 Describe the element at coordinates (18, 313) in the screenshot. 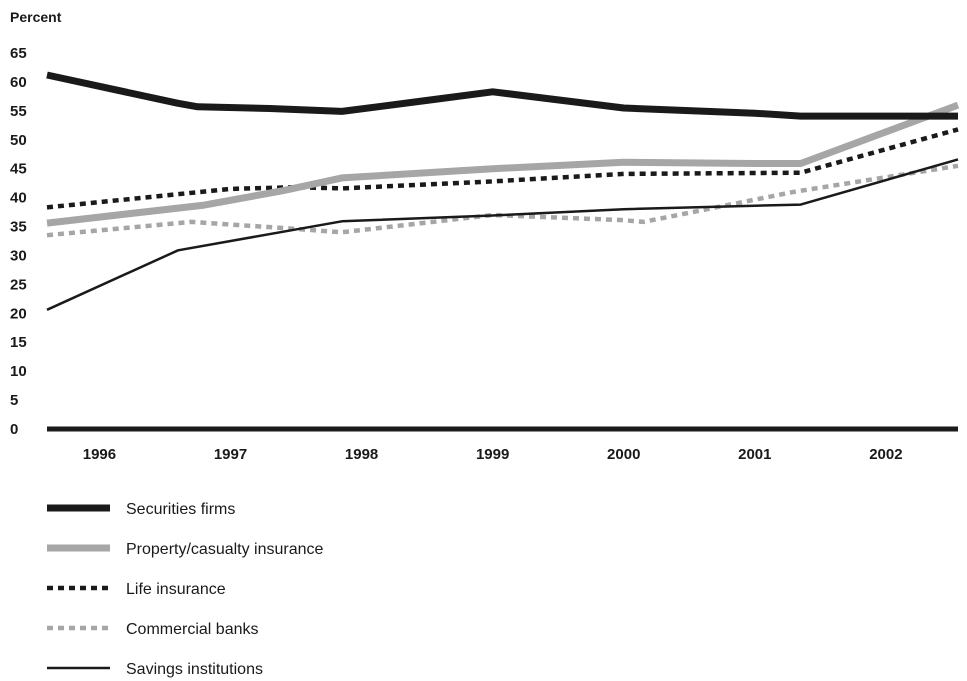

I see `y-tick-label: 20` at that location.